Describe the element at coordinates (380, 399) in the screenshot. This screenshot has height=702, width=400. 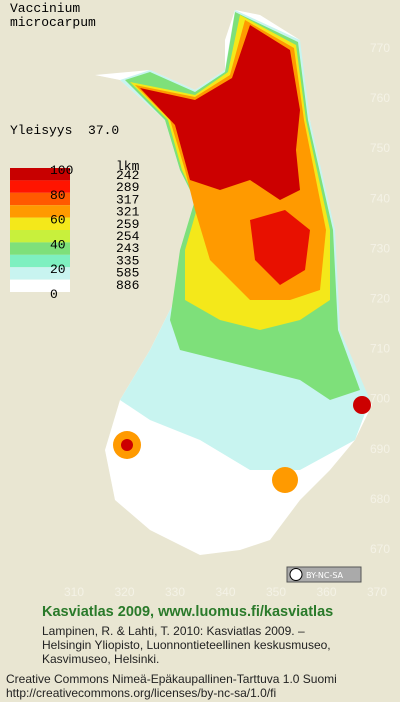
I see `y-tick-label: 700` at that location.